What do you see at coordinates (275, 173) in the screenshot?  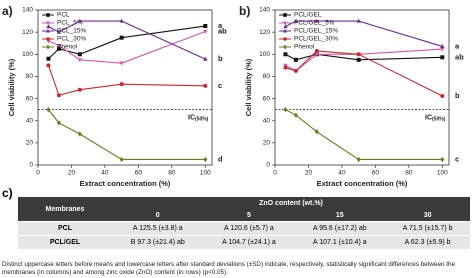 I see `x-tick-label: 0` at bounding box center [275, 173].